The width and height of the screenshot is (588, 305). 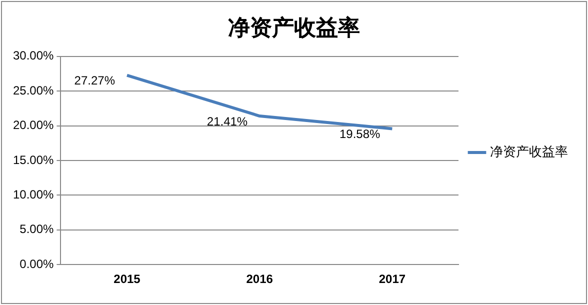 I want to click on legend-label: 净资产收益率, so click(x=529, y=152).